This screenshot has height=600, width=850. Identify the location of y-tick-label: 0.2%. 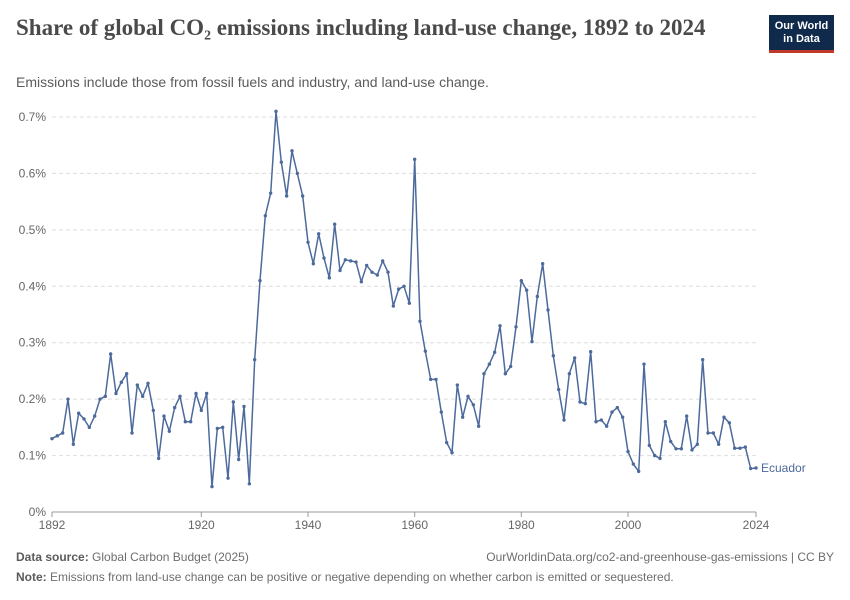
(33, 399).